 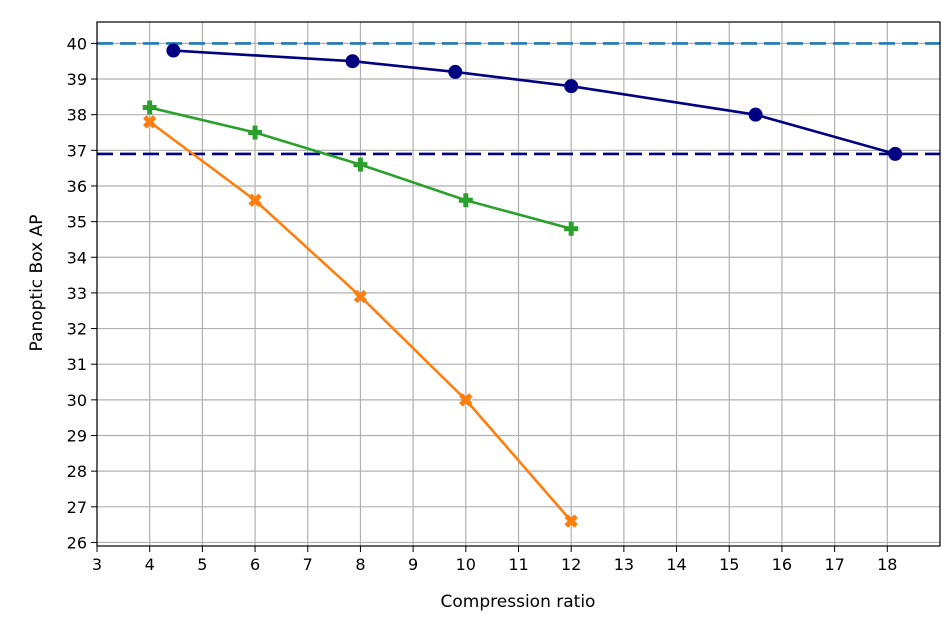 What do you see at coordinates (77, 329) in the screenshot?
I see `y-tick-label: 32` at bounding box center [77, 329].